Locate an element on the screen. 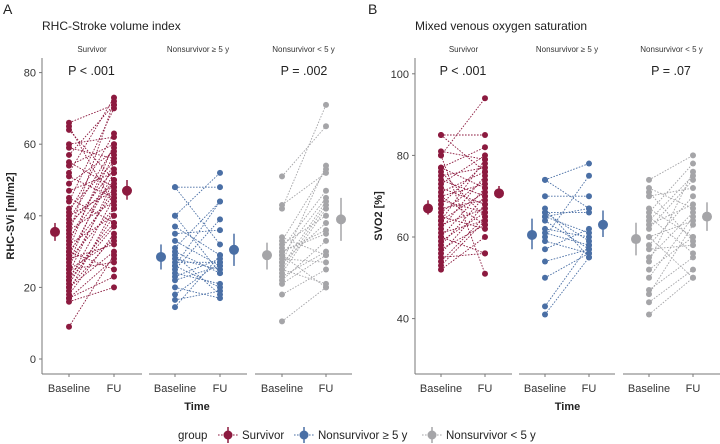 The image size is (720, 444). x-tick-label: FU is located at coordinates (485, 389).